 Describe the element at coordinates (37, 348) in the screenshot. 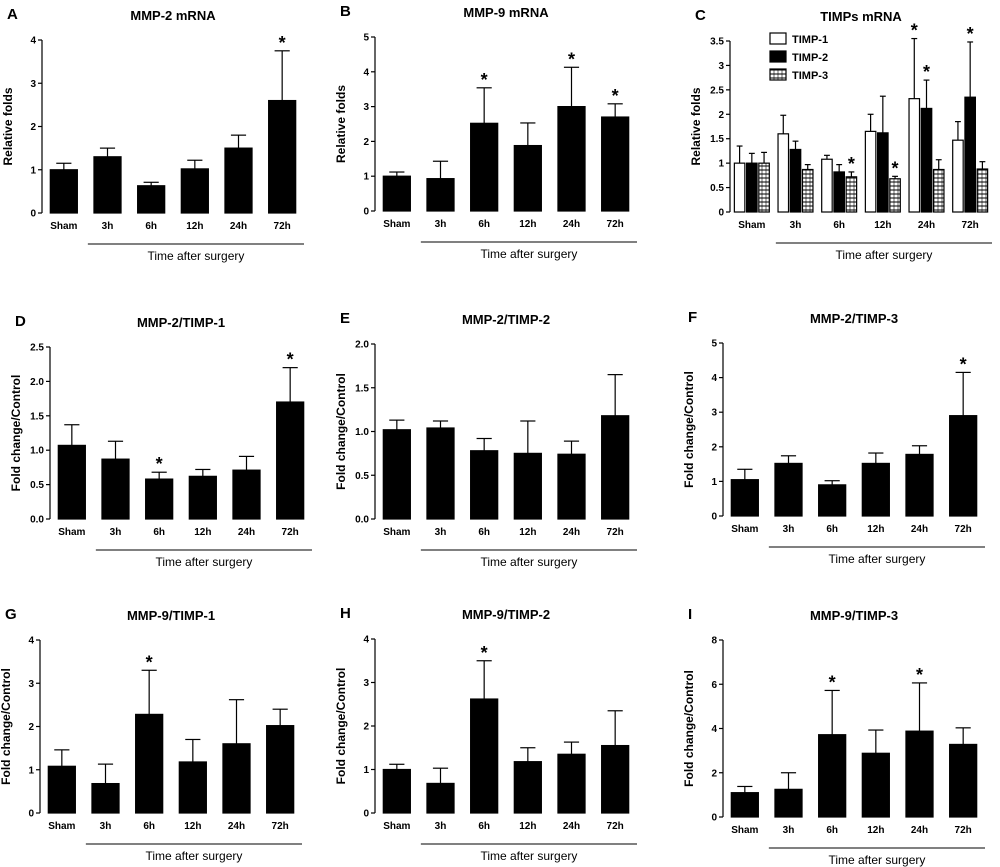

I see `y-tick-label: 2.5` at that location.